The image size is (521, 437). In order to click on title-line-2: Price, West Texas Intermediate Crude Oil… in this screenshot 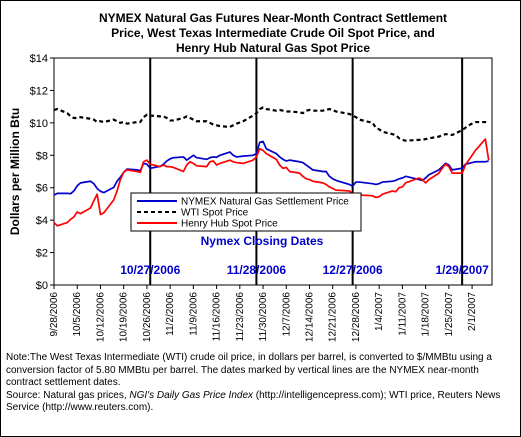, I will do `click(273, 33)`.